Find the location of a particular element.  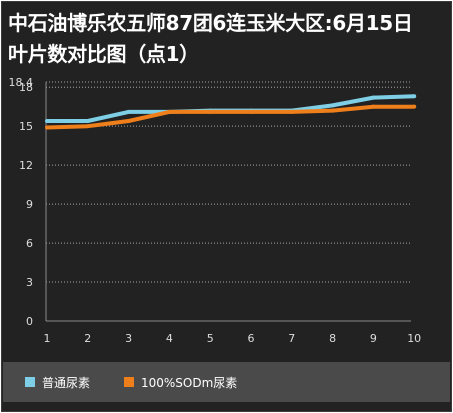

y-tick-label-5: 15 is located at coordinates (26, 126).